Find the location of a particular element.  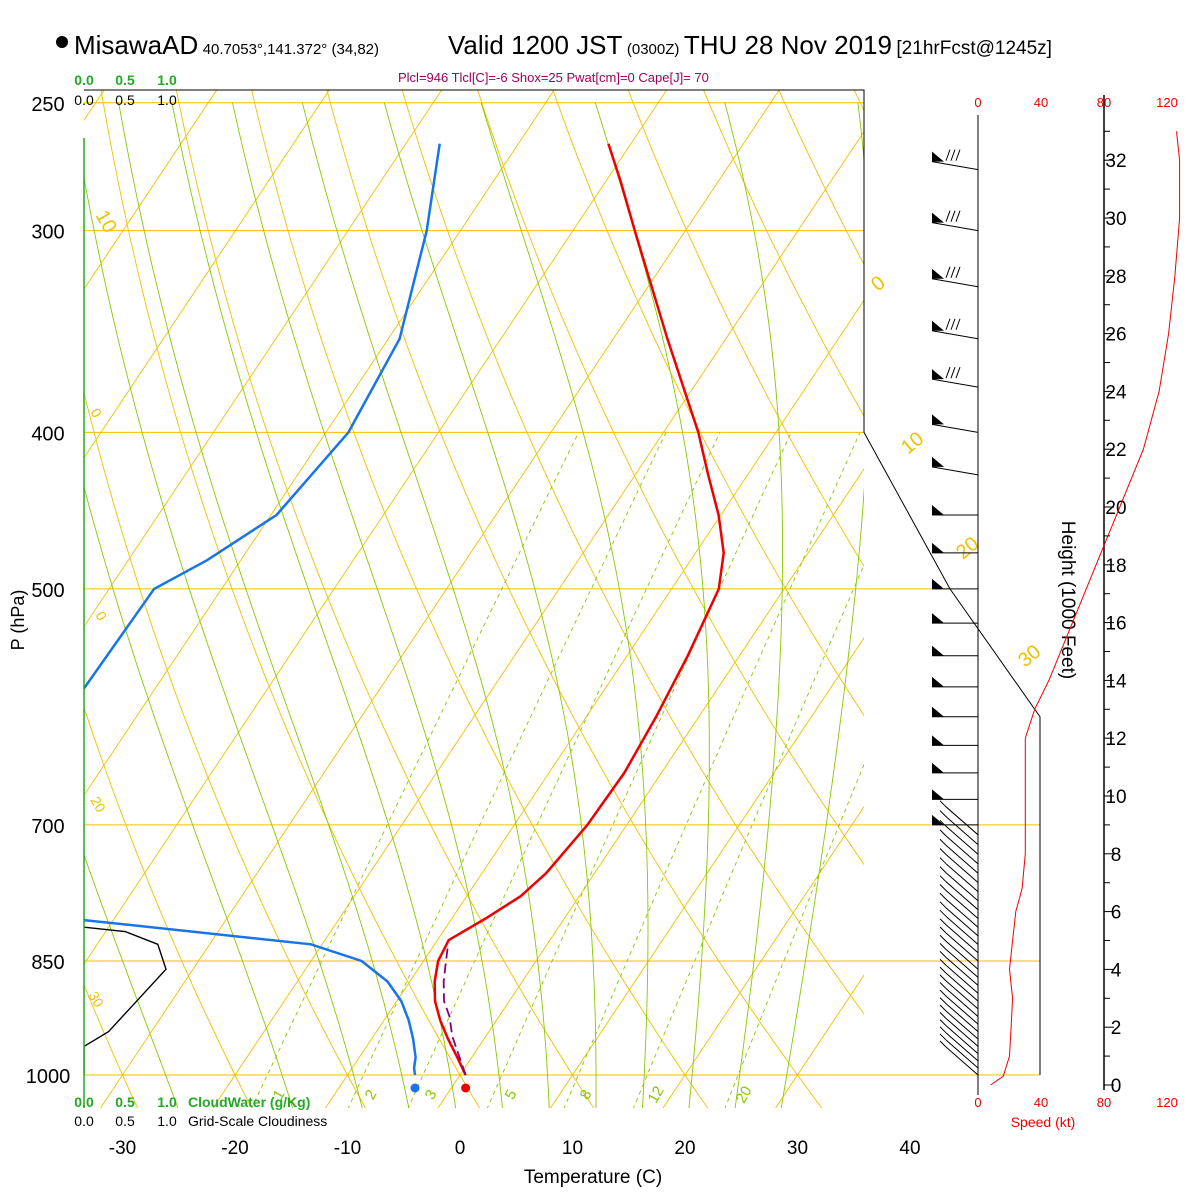

pressure-tick-label: 500 is located at coordinates (47, 591).